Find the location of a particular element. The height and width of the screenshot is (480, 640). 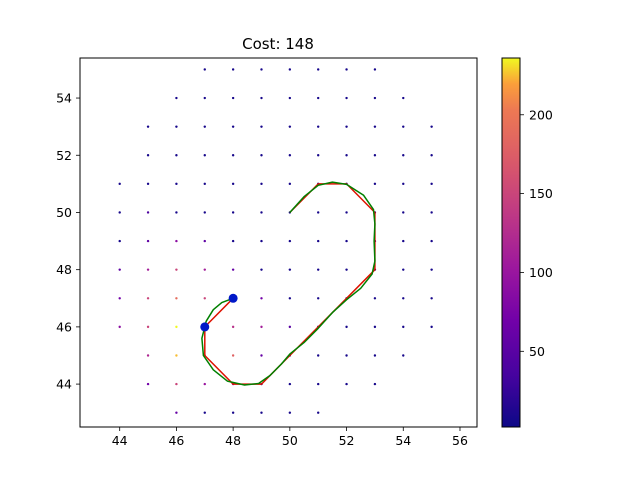

x-tick-label: 54 is located at coordinates (403, 440).